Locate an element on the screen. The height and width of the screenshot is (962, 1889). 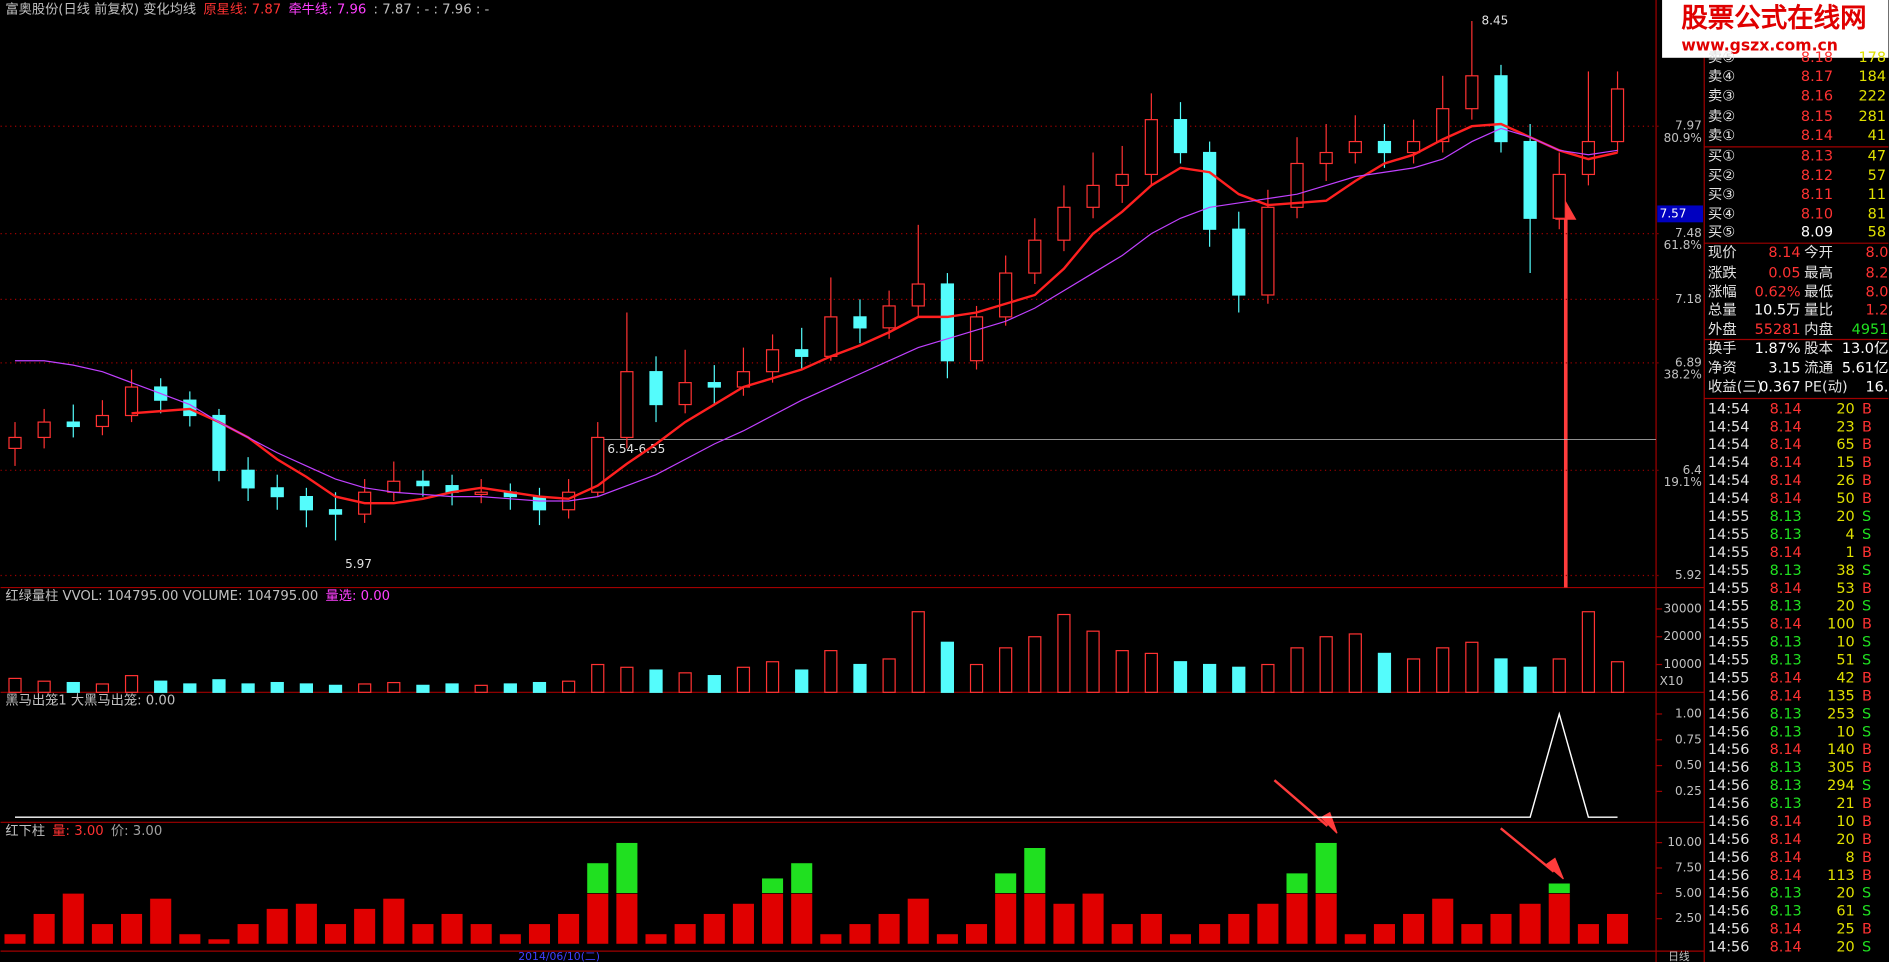
y-tick-label: 5.92 is located at coordinates (1688, 575).